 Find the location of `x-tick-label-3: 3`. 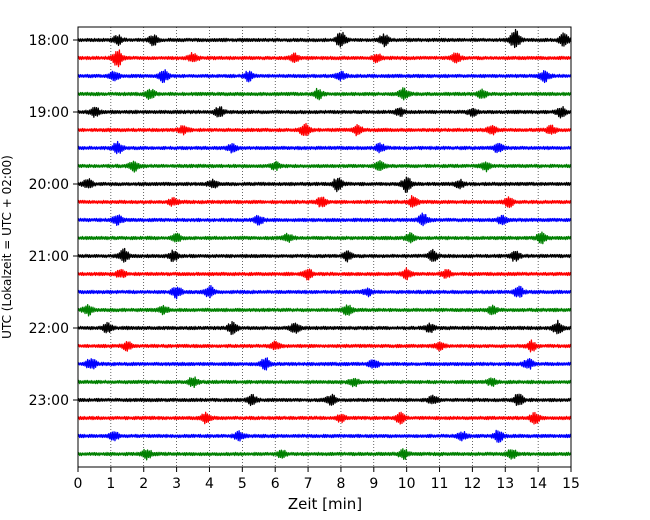

x-tick-label-3: 3 is located at coordinates (176, 484).